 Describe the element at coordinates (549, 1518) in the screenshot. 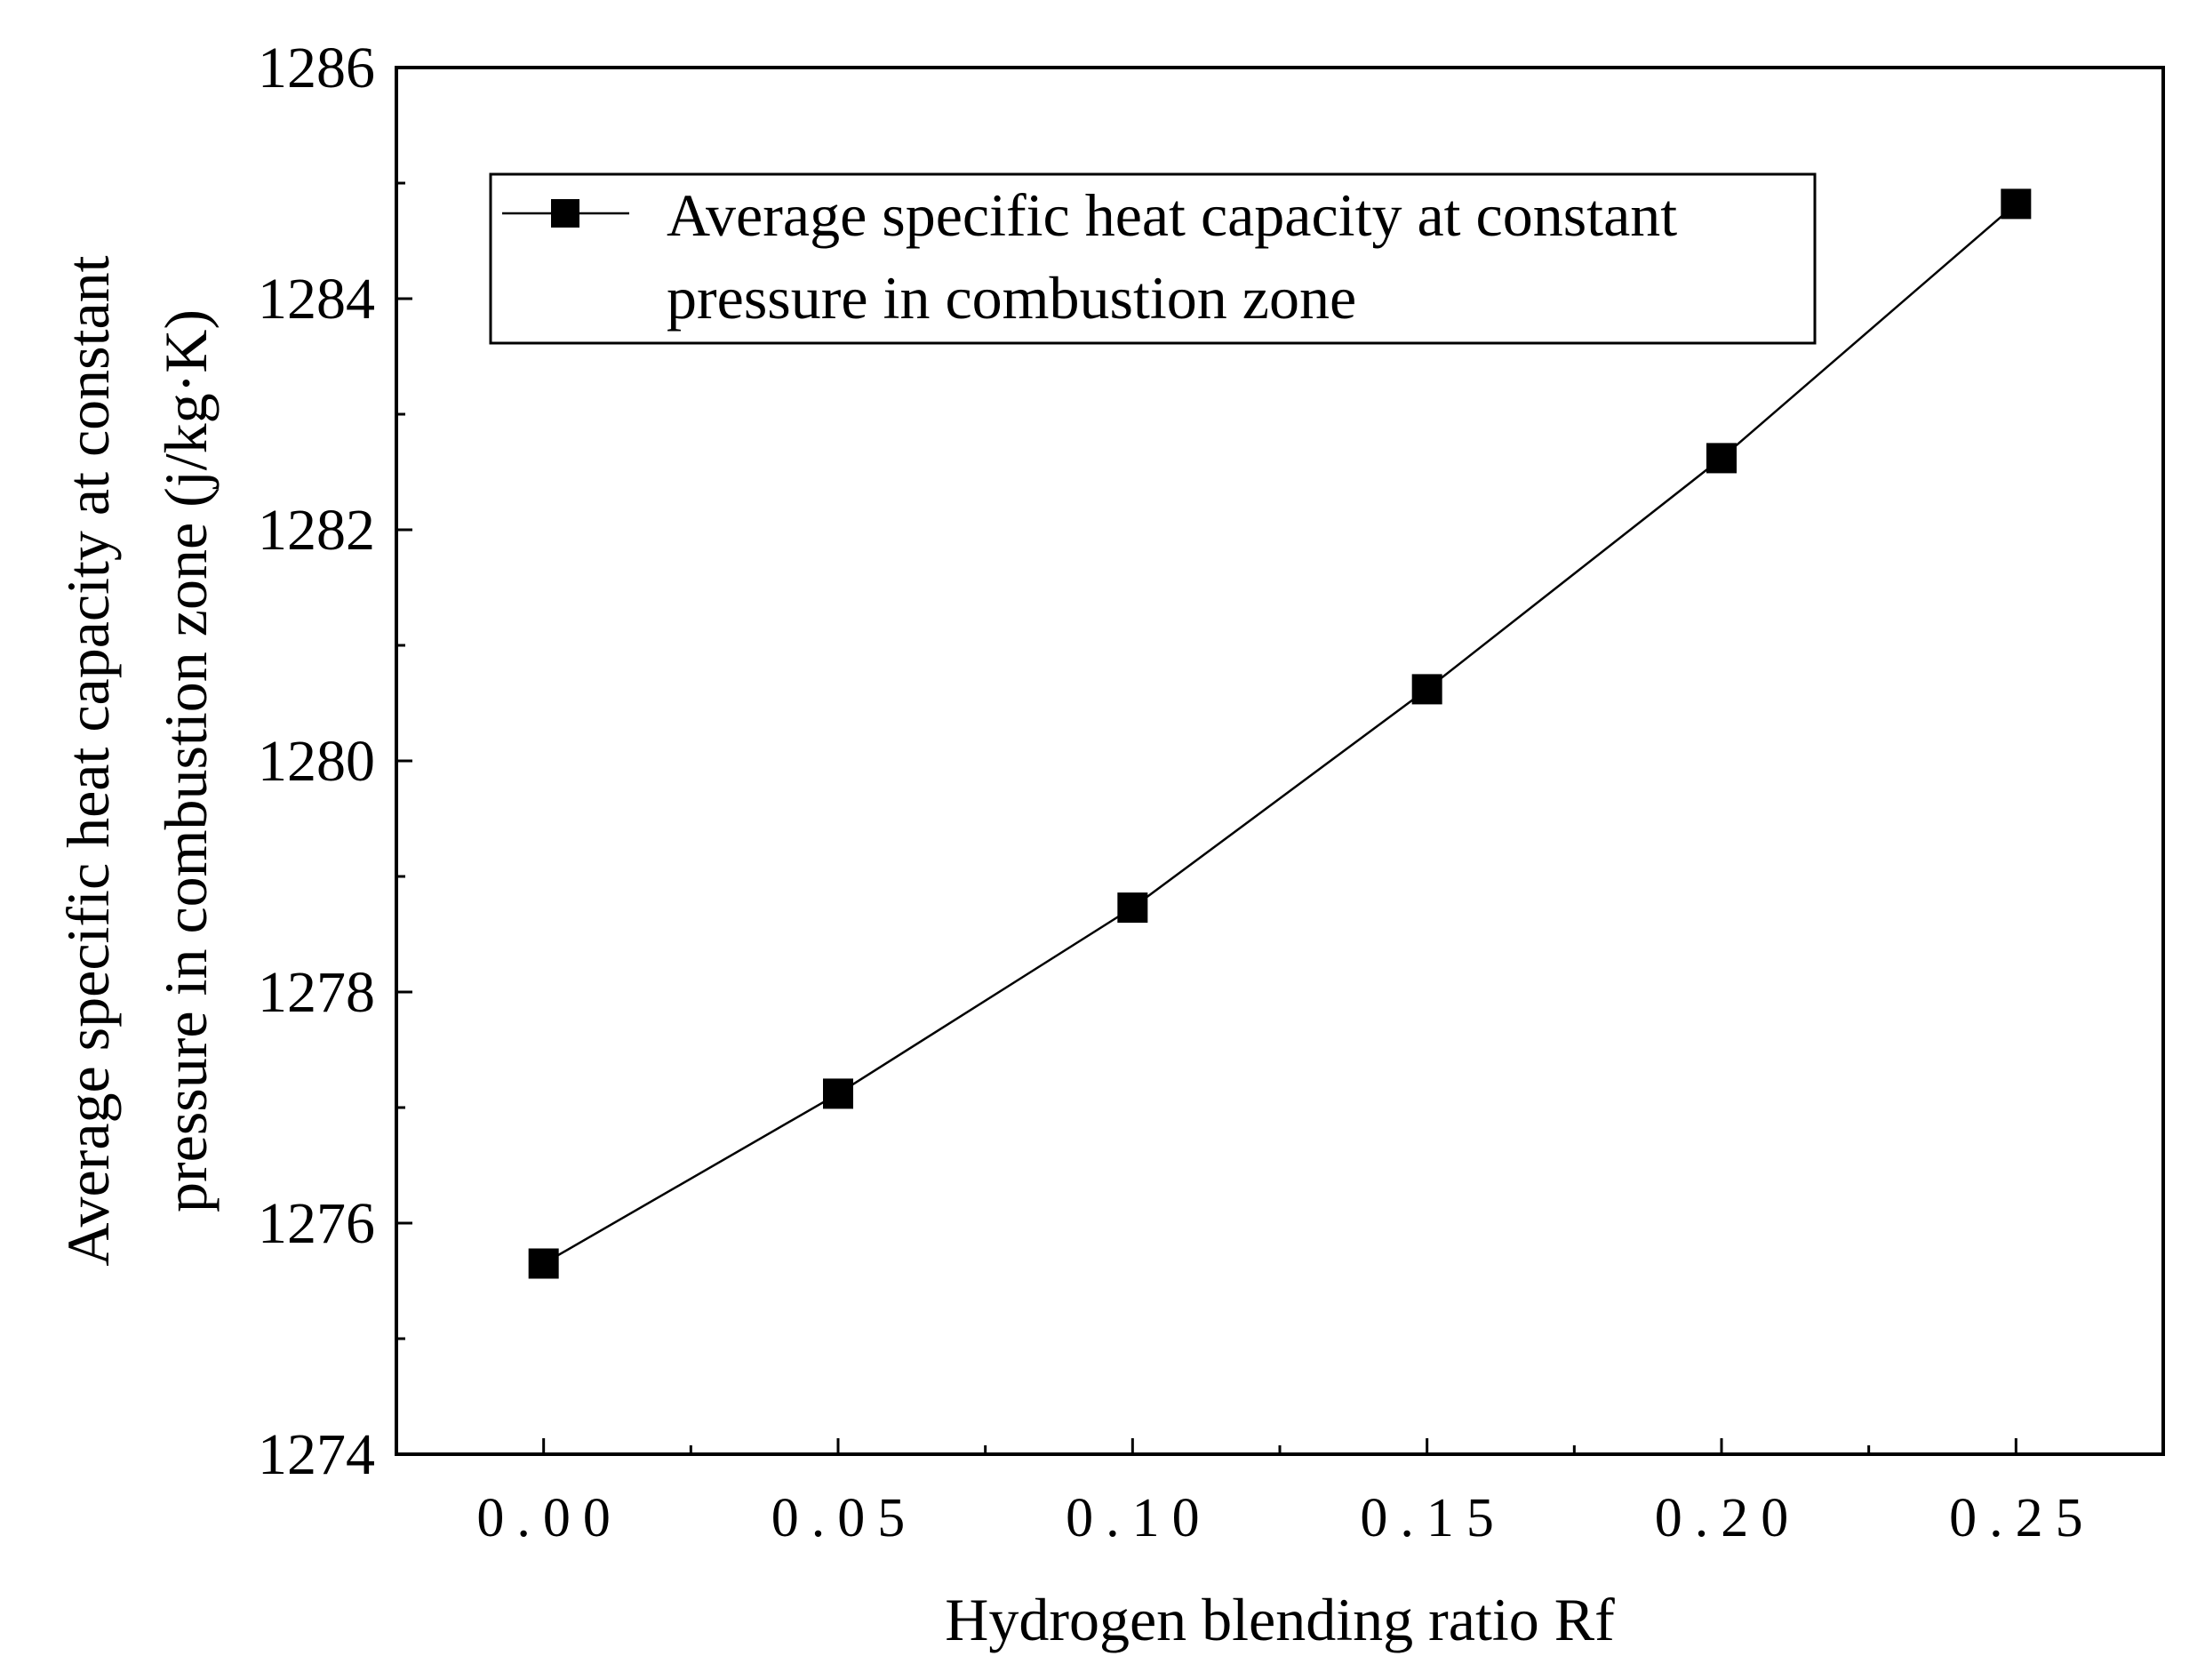

I see `x-tick-label: 0.00` at that location.